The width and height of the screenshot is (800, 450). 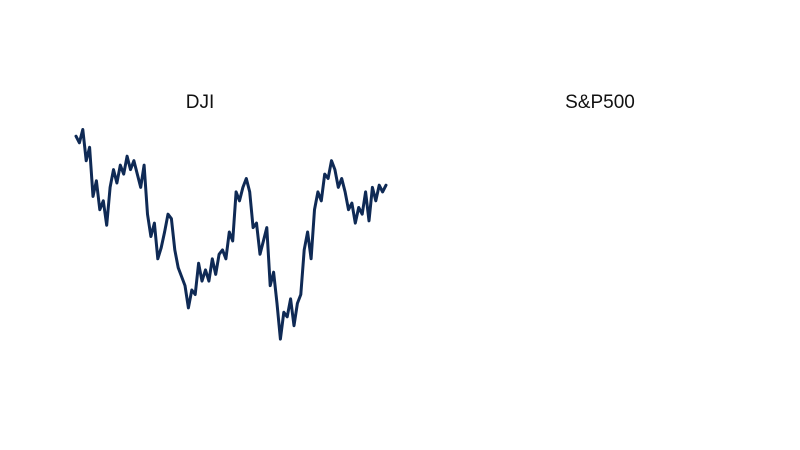 What do you see at coordinates (200, 102) in the screenshot?
I see `chart-title: DJI` at bounding box center [200, 102].